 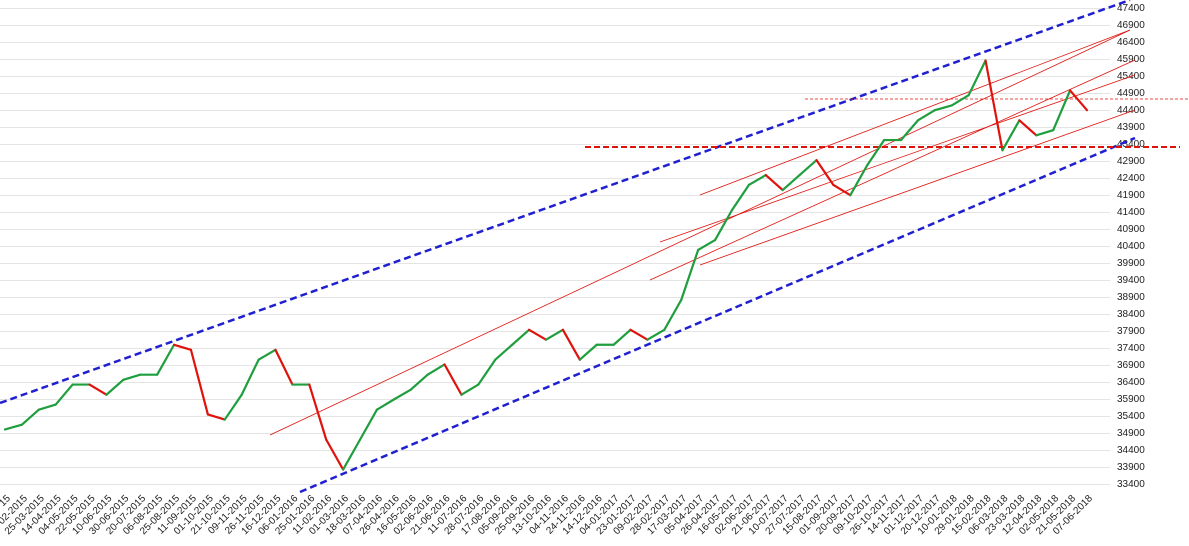 I want to click on y-tick-label: 35400, so click(x=1131, y=416).